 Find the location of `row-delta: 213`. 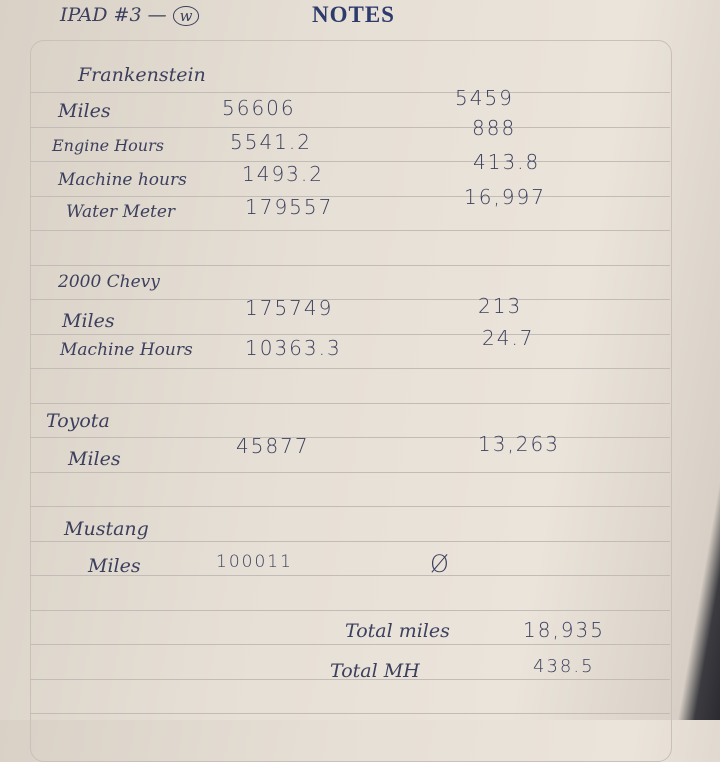

row-delta: 213 is located at coordinates (500, 306).